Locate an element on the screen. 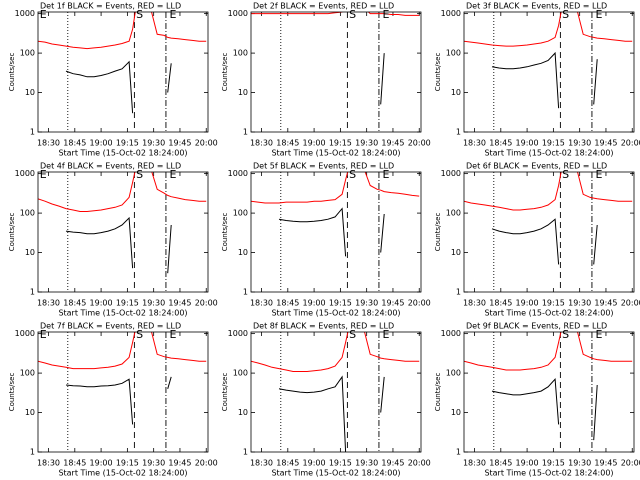 This screenshot has height=480, width=640. chart-title: Det 4f BLACK = Events, RED = LLD is located at coordinates (110, 166).